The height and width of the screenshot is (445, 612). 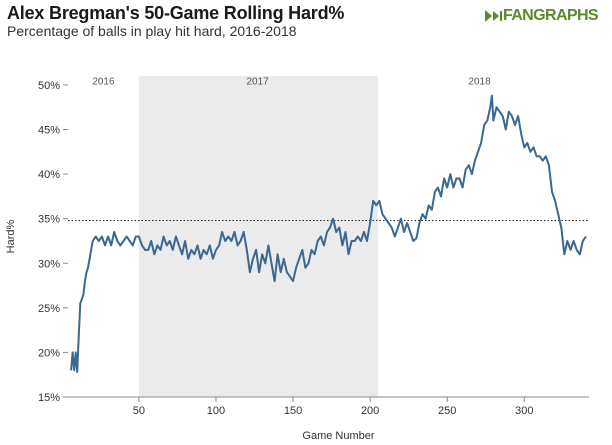 I want to click on x-axis-title: Game Number, so click(x=338, y=436).